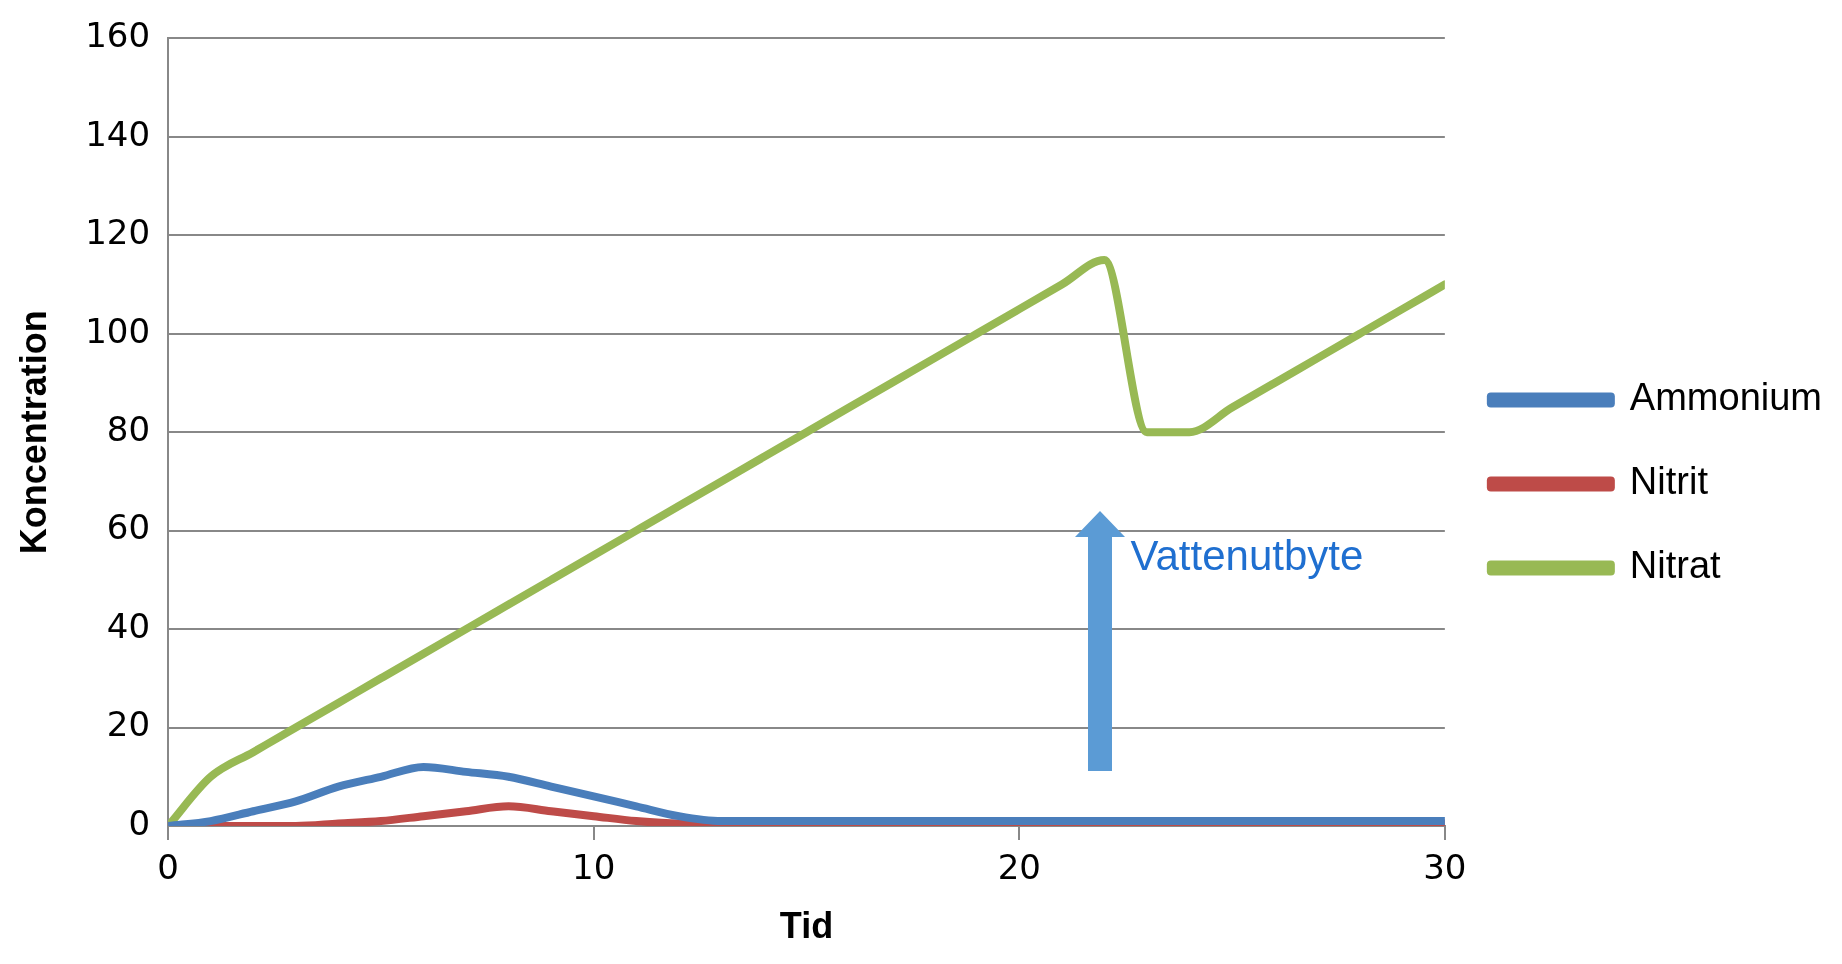 This screenshot has height=964, width=1842. What do you see at coordinates (1019, 867) in the screenshot?
I see `x-tick-label: 20` at bounding box center [1019, 867].